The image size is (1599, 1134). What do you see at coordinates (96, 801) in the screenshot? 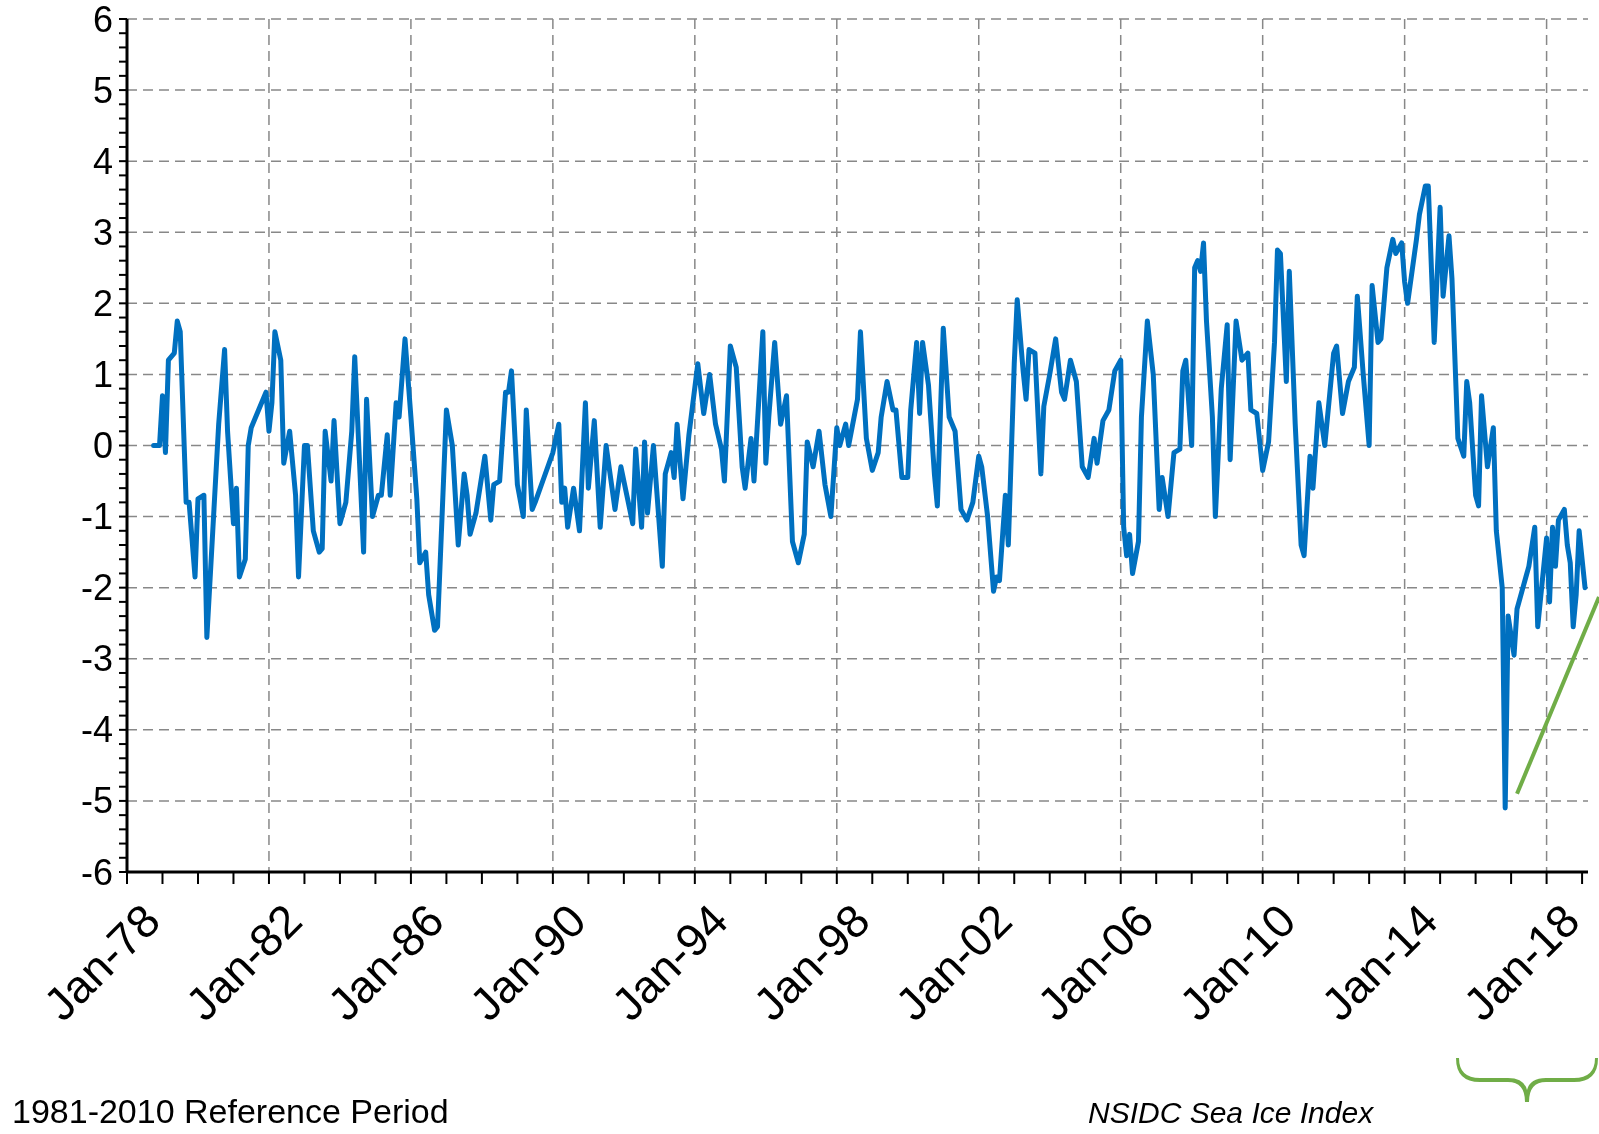
I see `y-tick-label: -5` at bounding box center [96, 801].